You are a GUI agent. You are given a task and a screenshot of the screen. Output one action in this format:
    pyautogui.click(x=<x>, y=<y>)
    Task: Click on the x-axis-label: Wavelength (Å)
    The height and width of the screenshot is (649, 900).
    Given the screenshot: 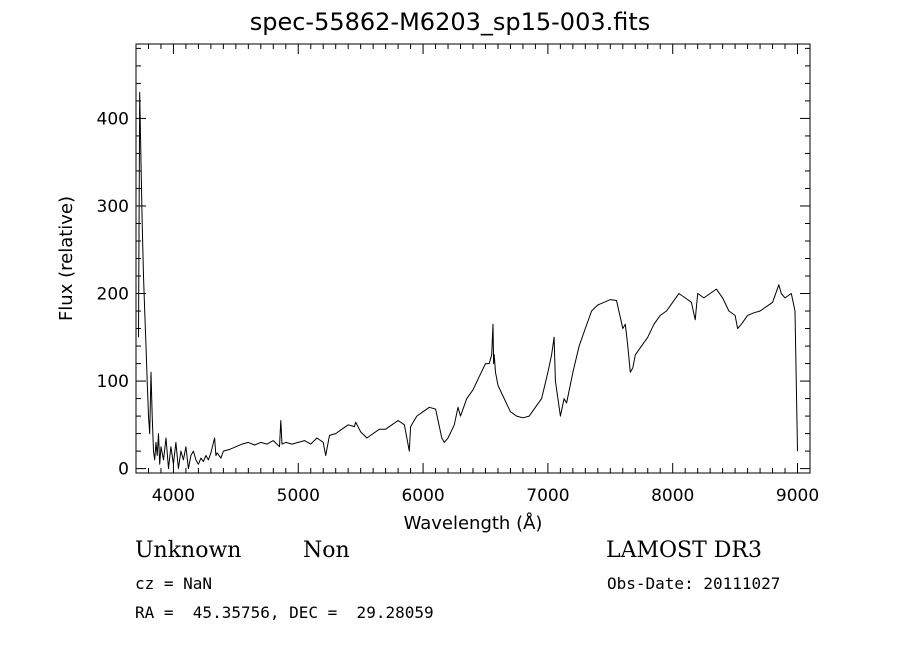 What is the action you would take?
    pyautogui.click(x=473, y=523)
    